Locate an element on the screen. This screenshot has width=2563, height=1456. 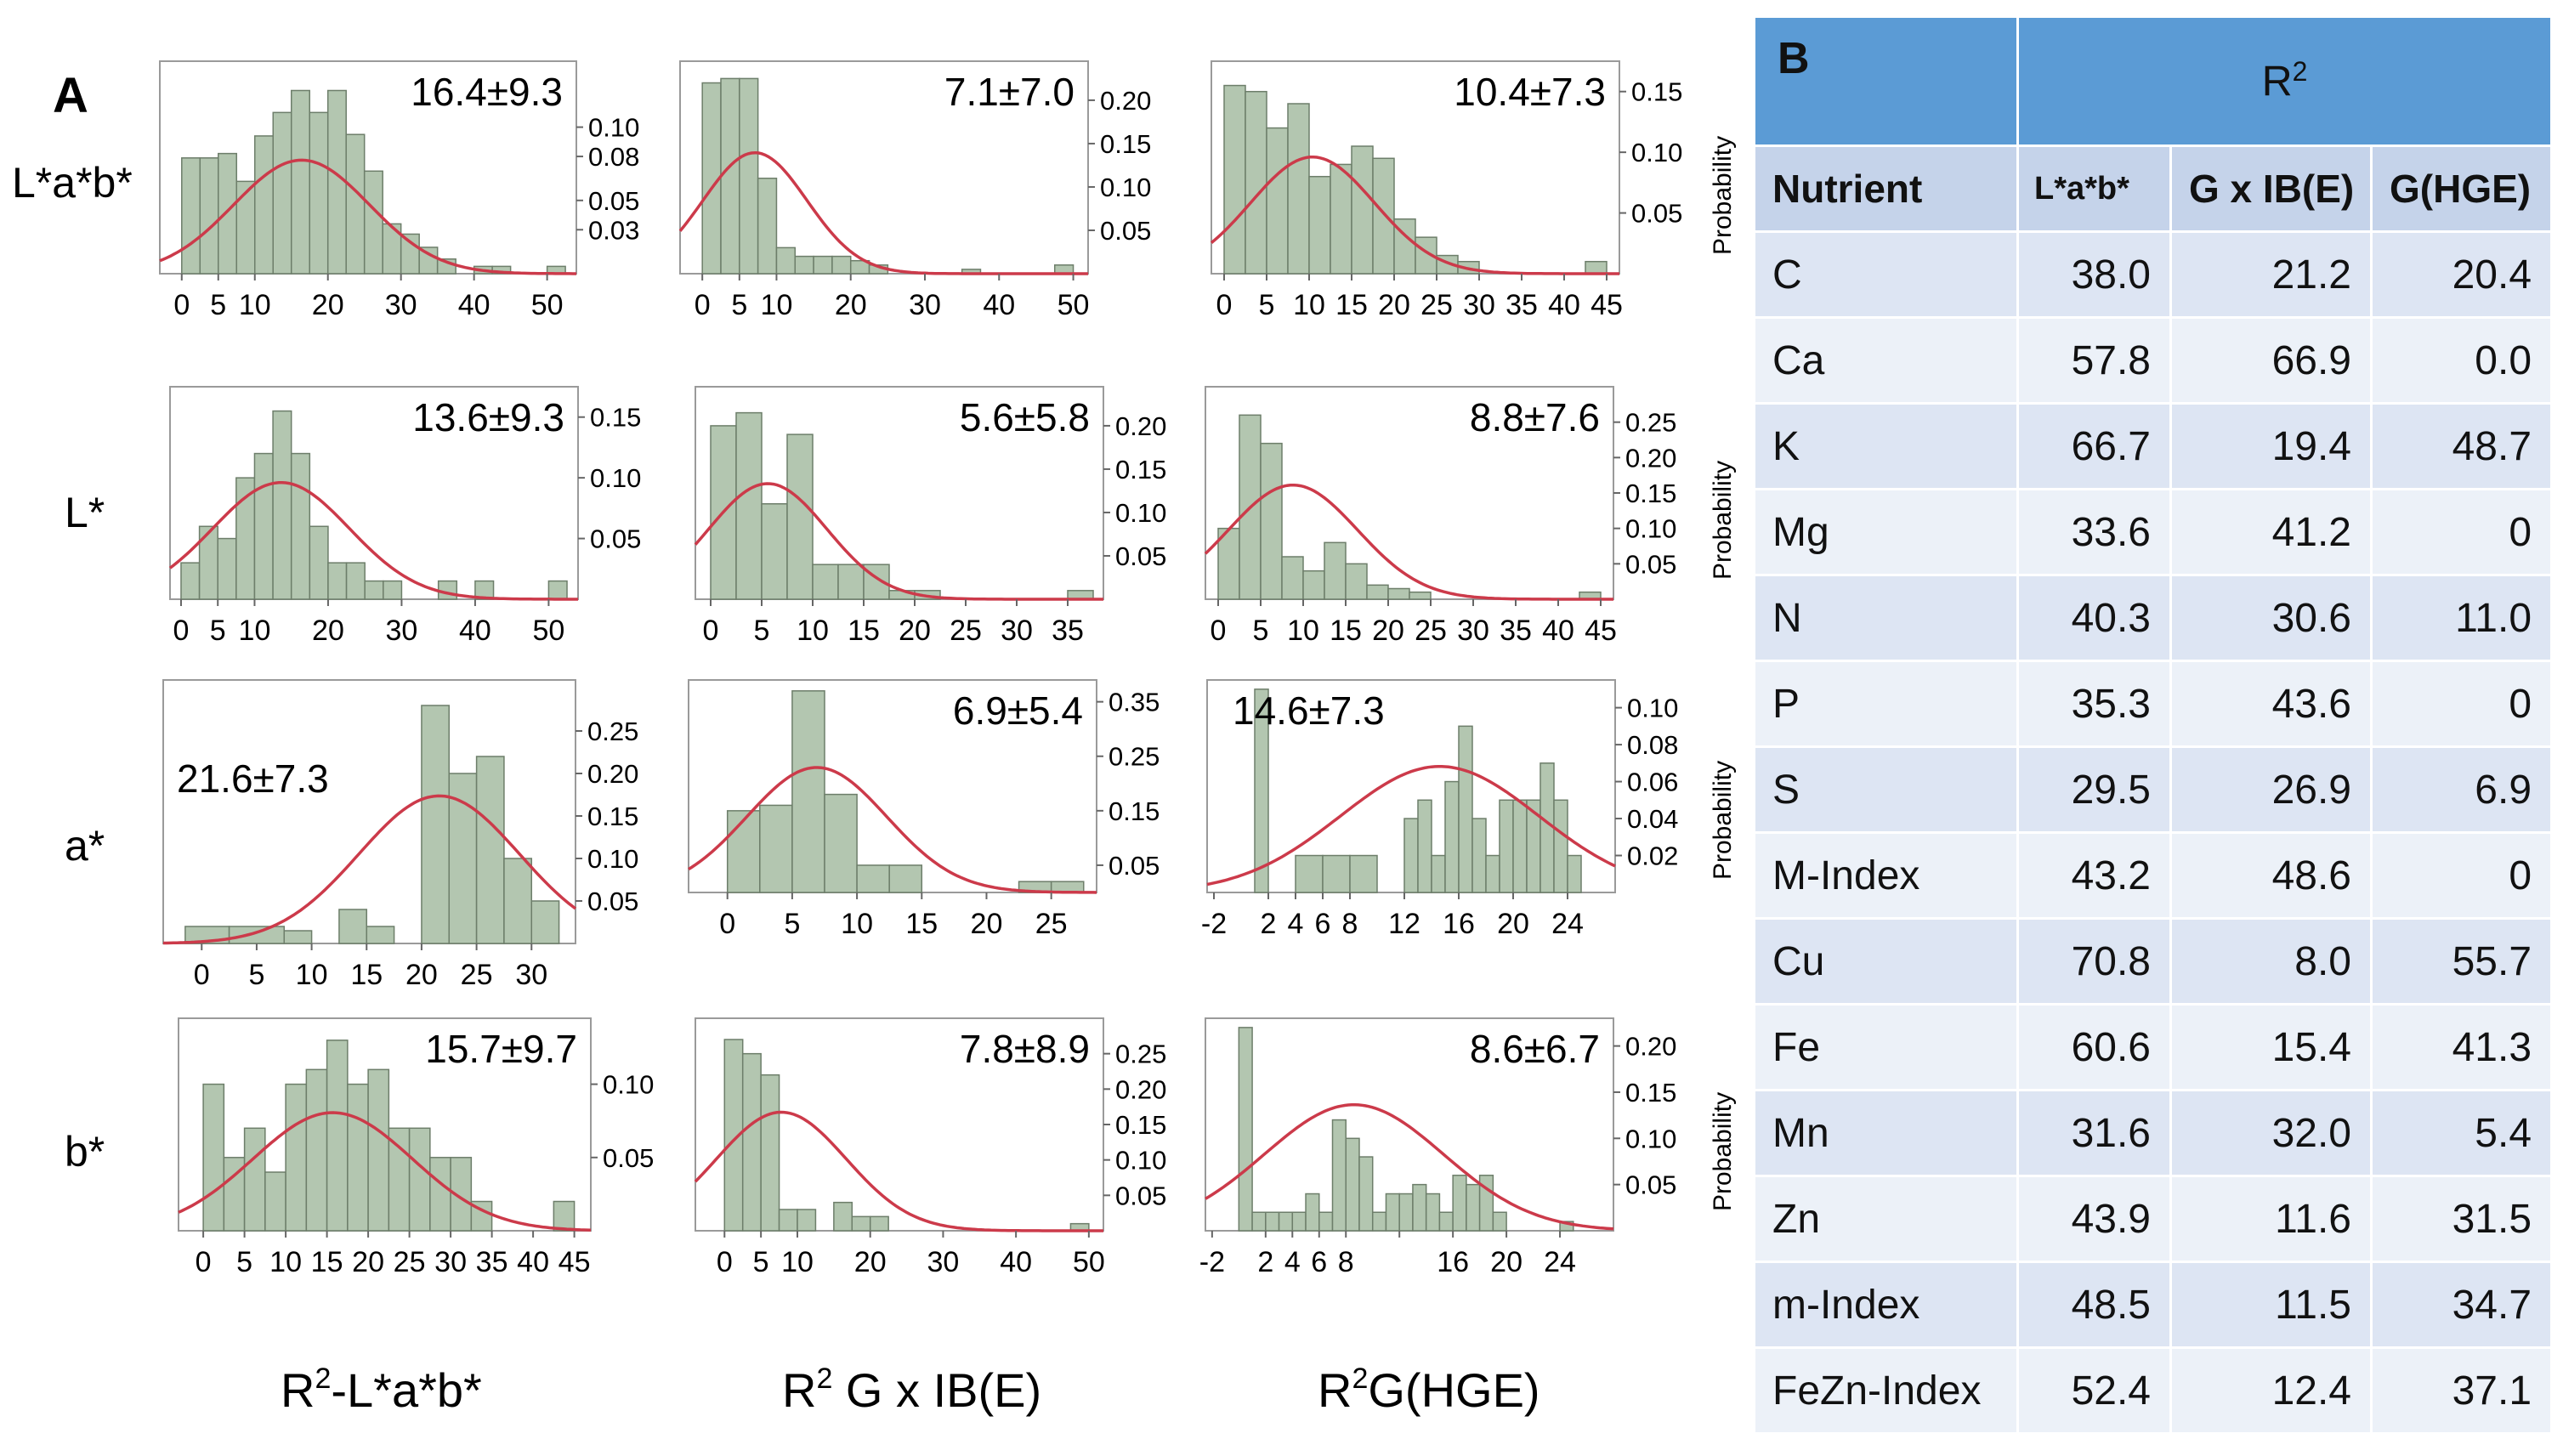
table-row: Mn 31.6 32.0 5.4 is located at coordinates (2153, 1133).